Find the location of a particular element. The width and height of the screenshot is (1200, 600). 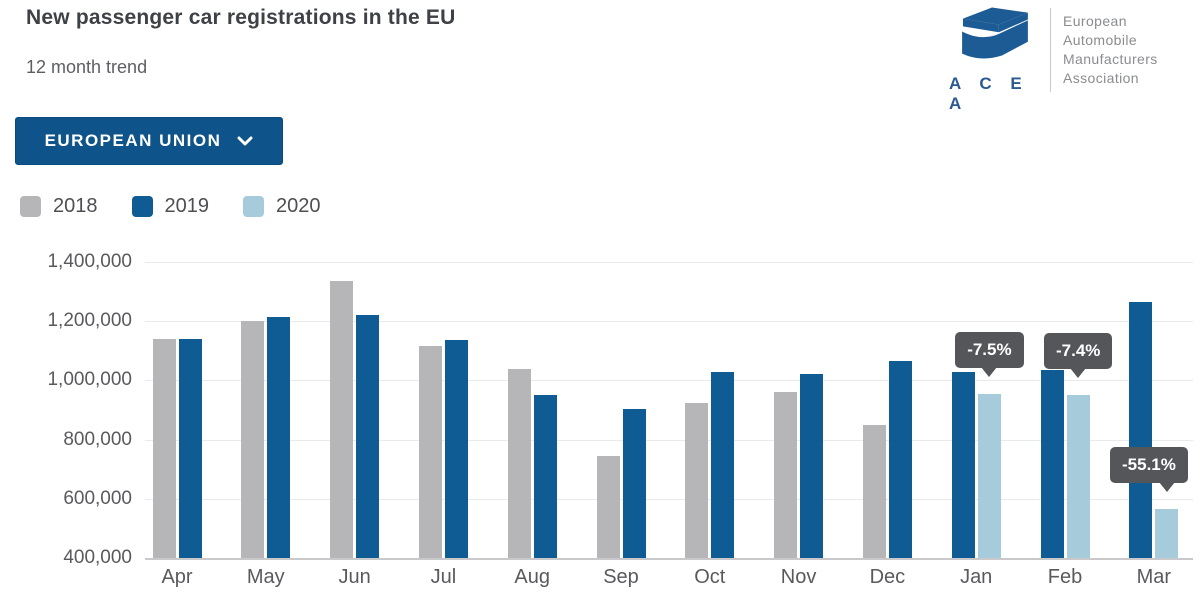

legend-label-2019: 2019 is located at coordinates (187, 206).